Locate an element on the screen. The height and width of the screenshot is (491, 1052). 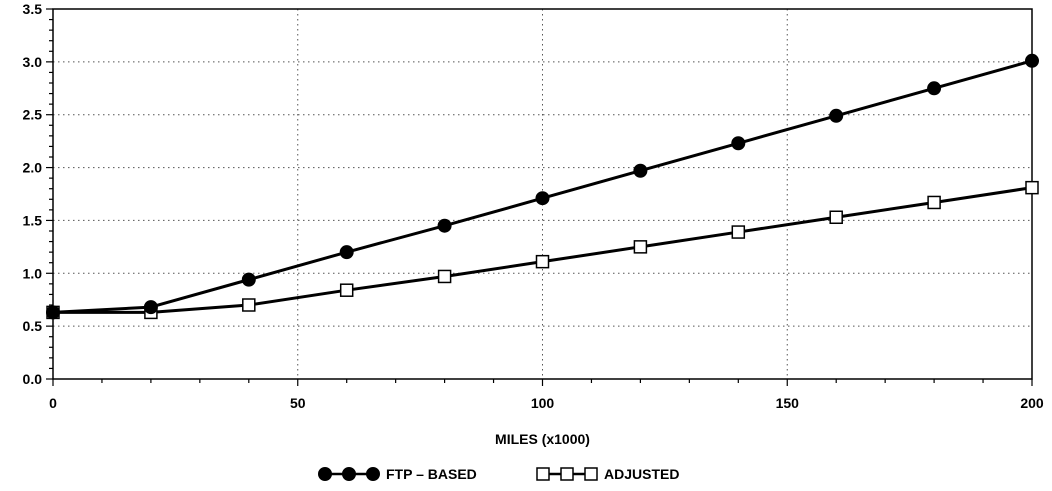
legend-item: FTP – BASED is located at coordinates (397, 474).